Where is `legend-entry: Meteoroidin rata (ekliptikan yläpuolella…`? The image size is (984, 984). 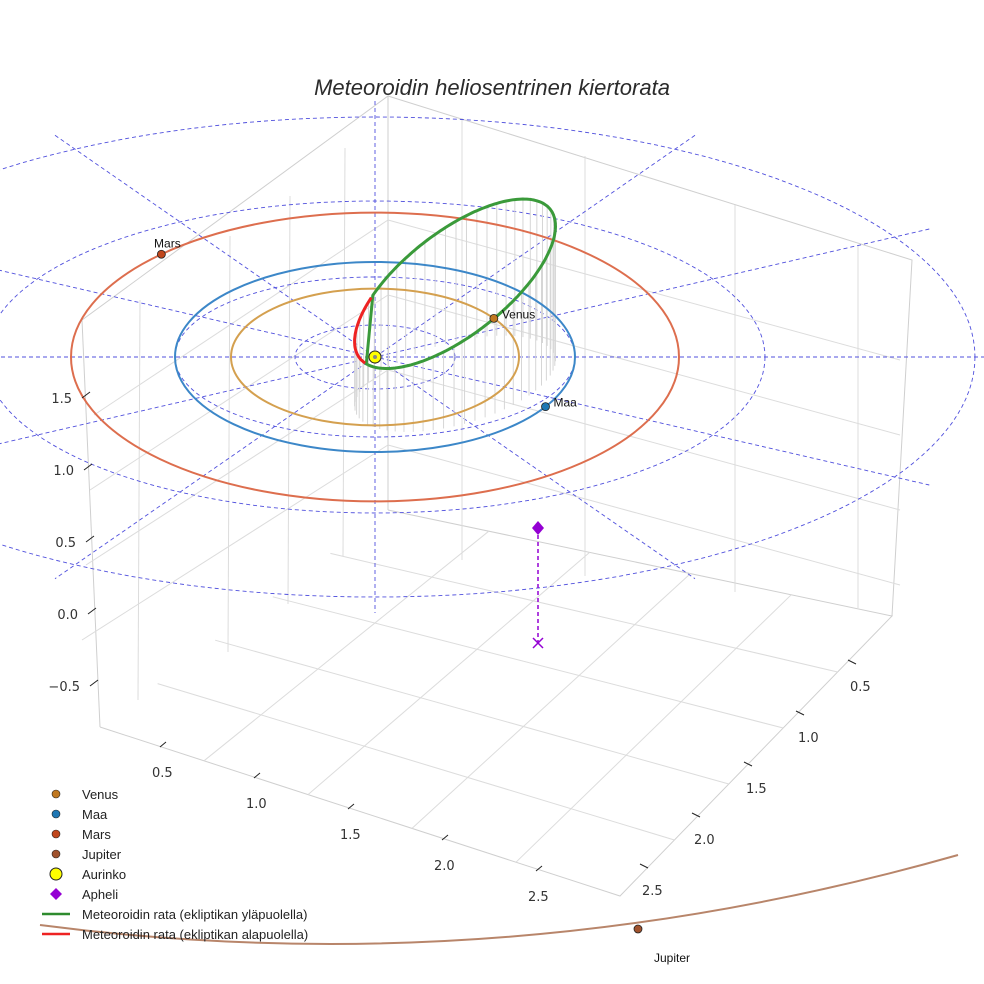
legend-entry: Meteoroidin rata (ekliptikan yläpuolella… is located at coordinates (174, 914).